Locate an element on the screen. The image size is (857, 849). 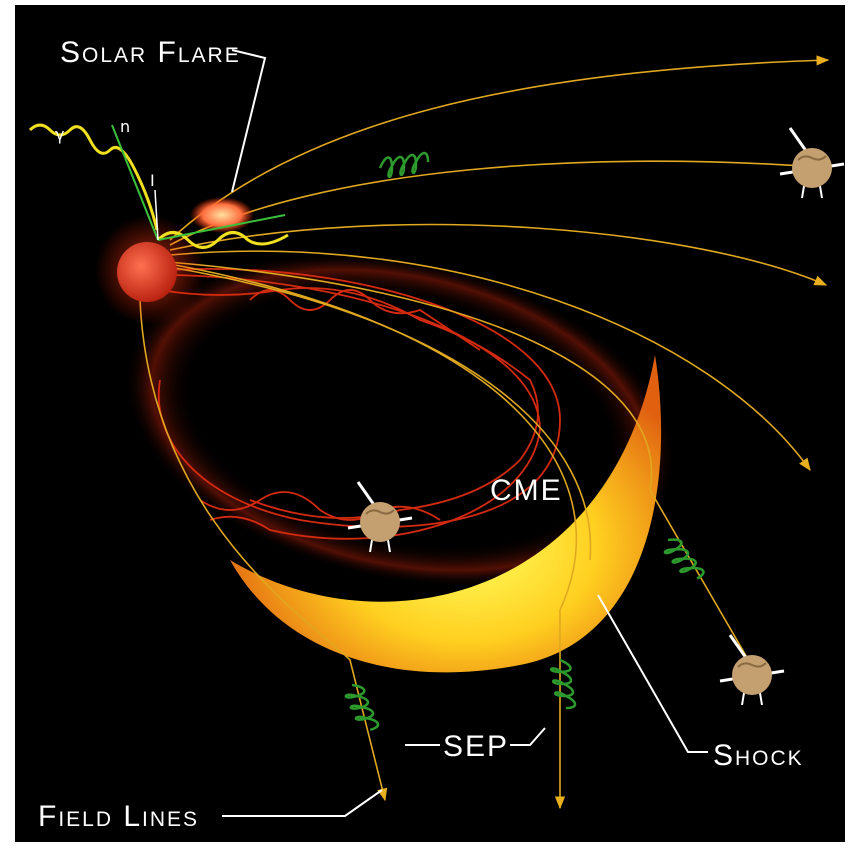
label-ion: I is located at coordinates (152, 180).